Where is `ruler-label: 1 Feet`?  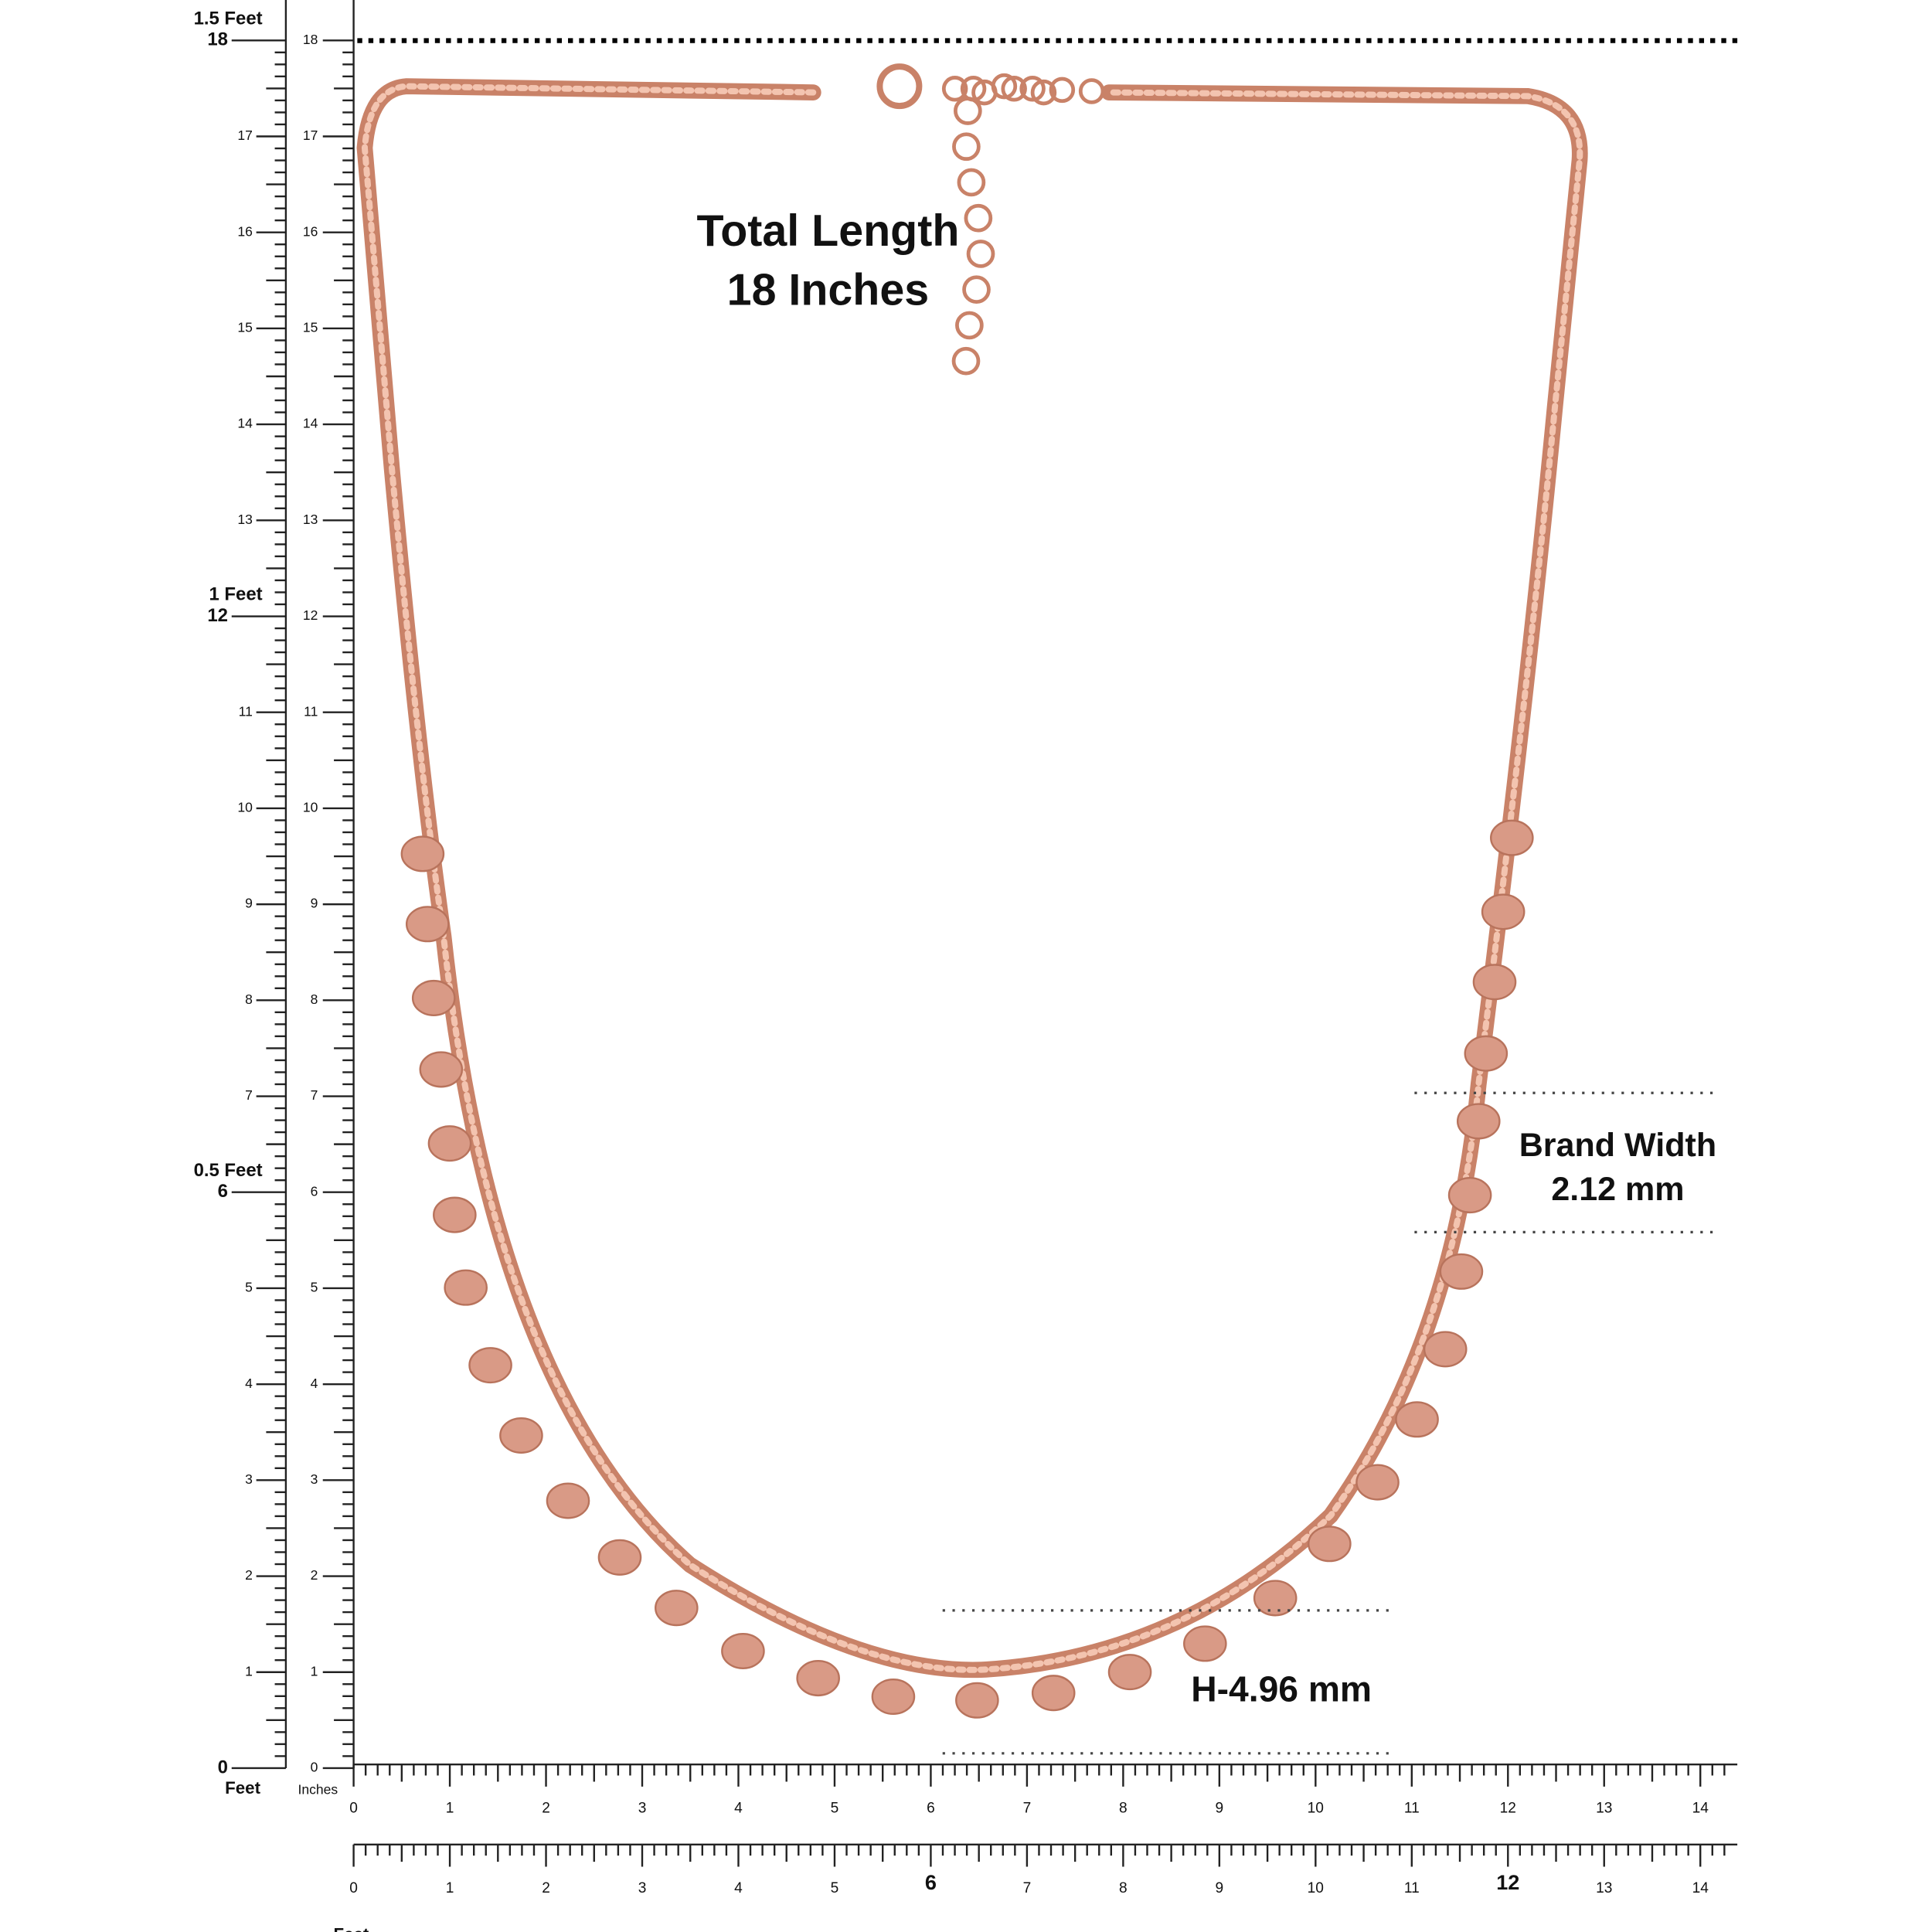
ruler-label: 1 Feet is located at coordinates (236, 595).